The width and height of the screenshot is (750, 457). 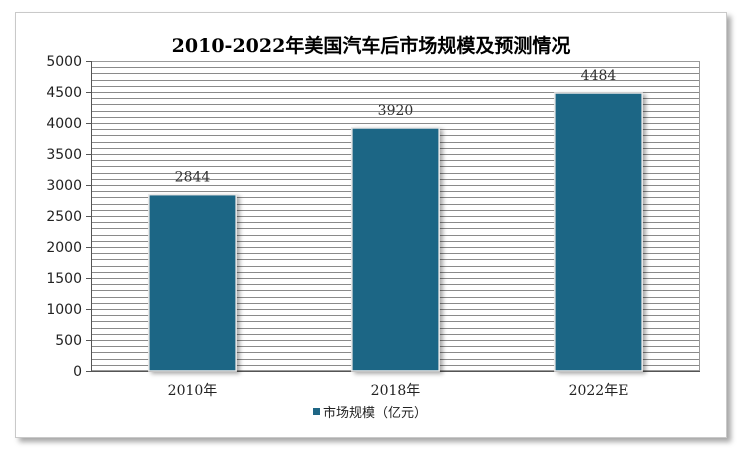 What do you see at coordinates (599, 391) in the screenshot?
I see `x-tick-label: 2022年E` at bounding box center [599, 391].